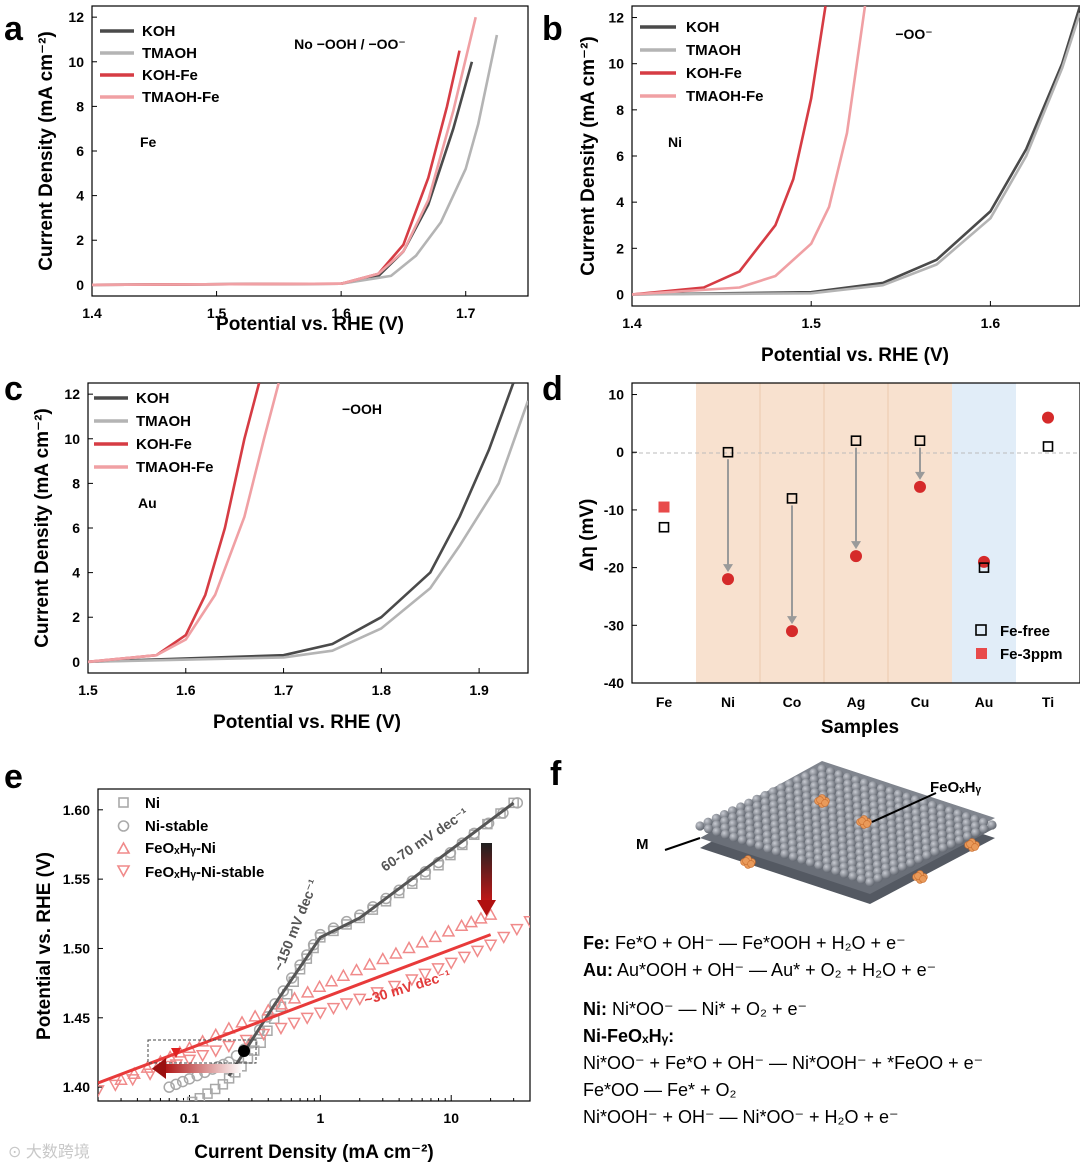 This screenshot has width=1080, height=1174. What do you see at coordinates (76, 810) in the screenshot?
I see `y-tick-label: 1.60` at bounding box center [76, 810].